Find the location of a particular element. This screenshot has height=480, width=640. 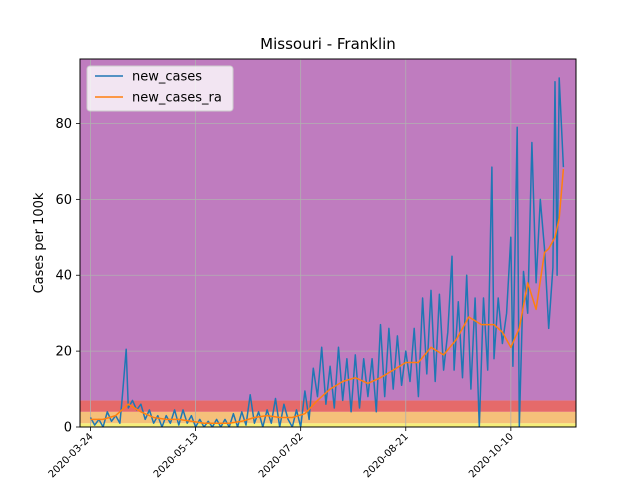

y-tick-label-0: 0 is located at coordinates (68, 428).